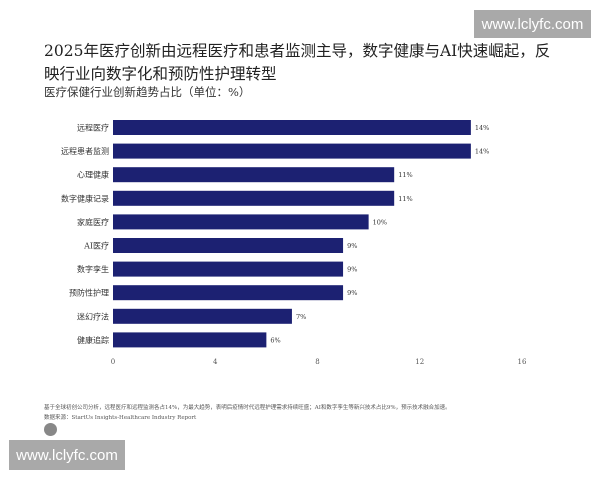 The width and height of the screenshot is (600, 480). What do you see at coordinates (93, 269) in the screenshot?
I see `category-label: 数字孪生` at bounding box center [93, 269].